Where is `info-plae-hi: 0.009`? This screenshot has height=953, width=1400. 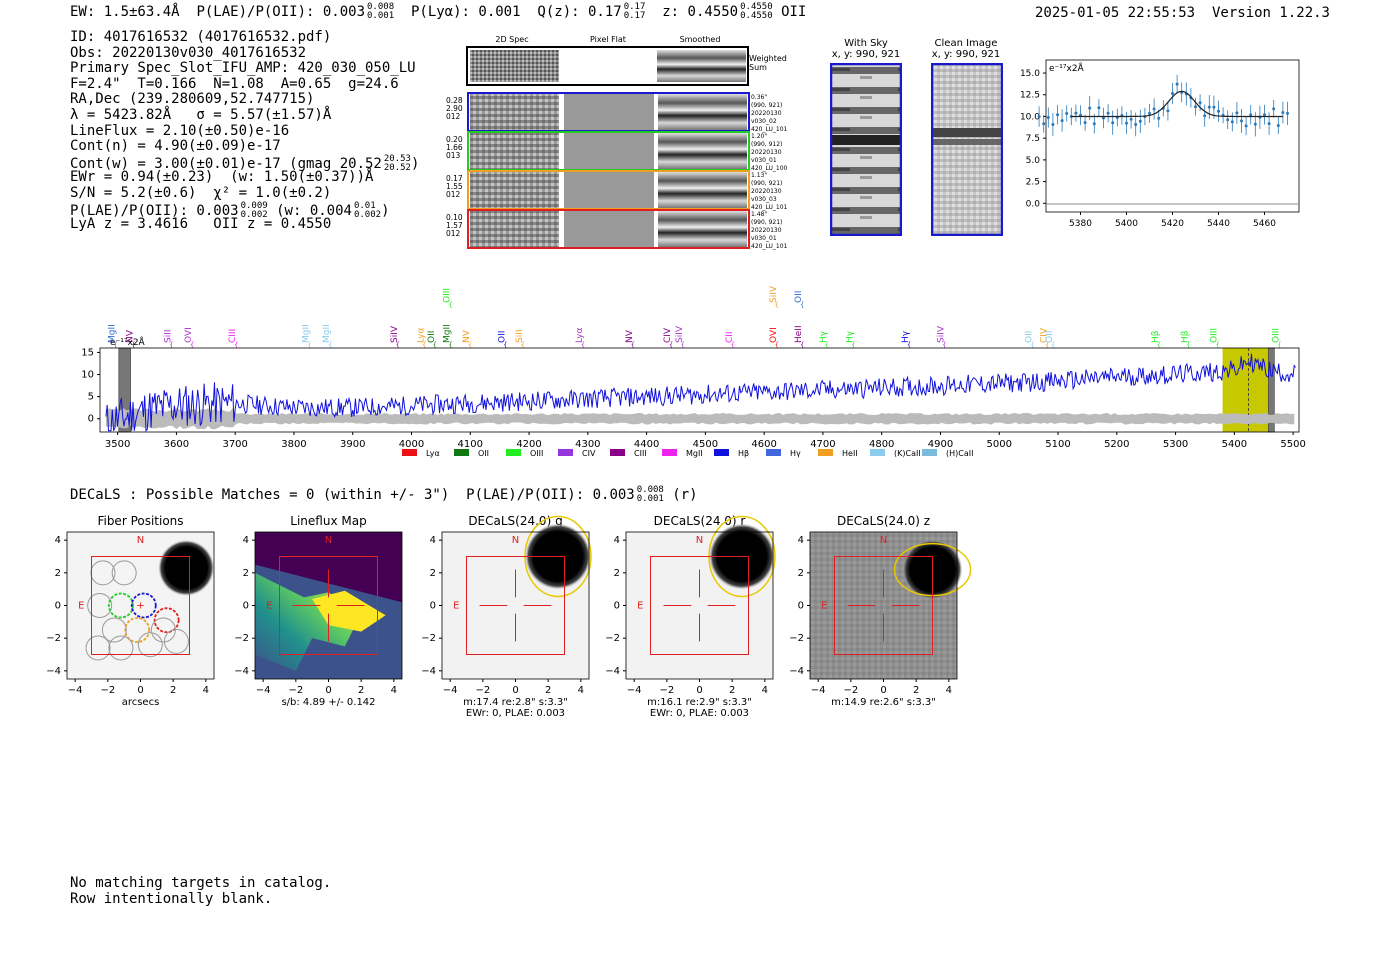 info-plae-hi: 0.009 is located at coordinates (254, 205).